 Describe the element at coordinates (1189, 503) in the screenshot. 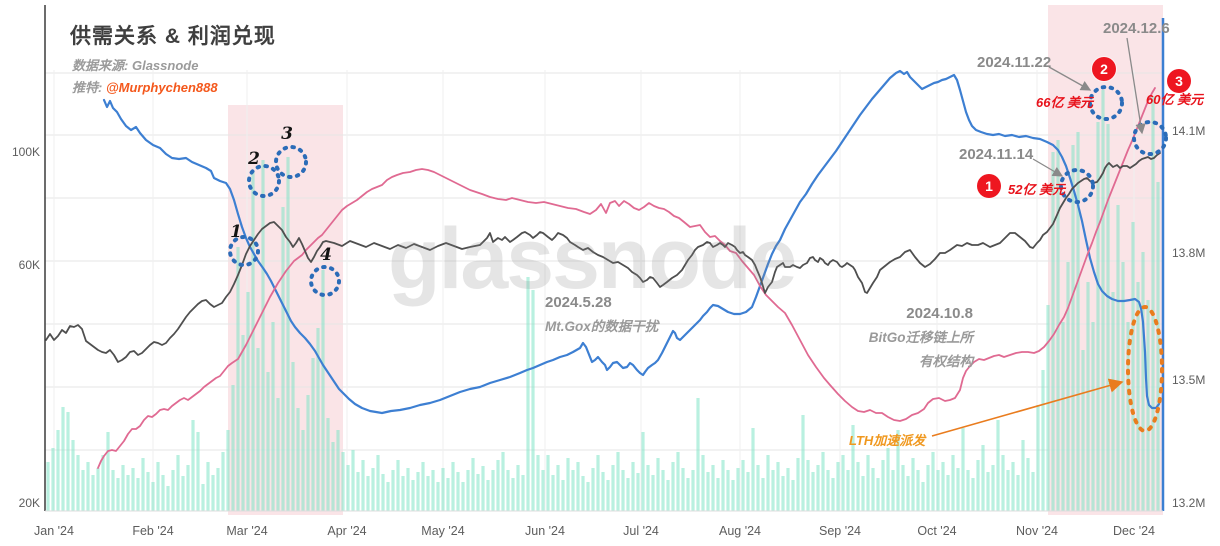

I see `y-axis-tick-right: 13.2M` at that location.